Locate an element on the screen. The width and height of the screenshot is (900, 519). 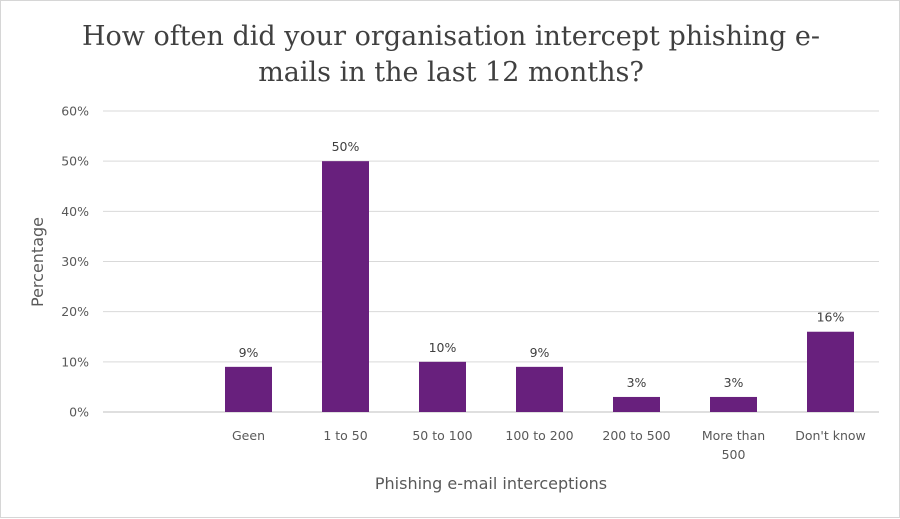
y-tick-label: 0% is located at coordinates (79, 412).